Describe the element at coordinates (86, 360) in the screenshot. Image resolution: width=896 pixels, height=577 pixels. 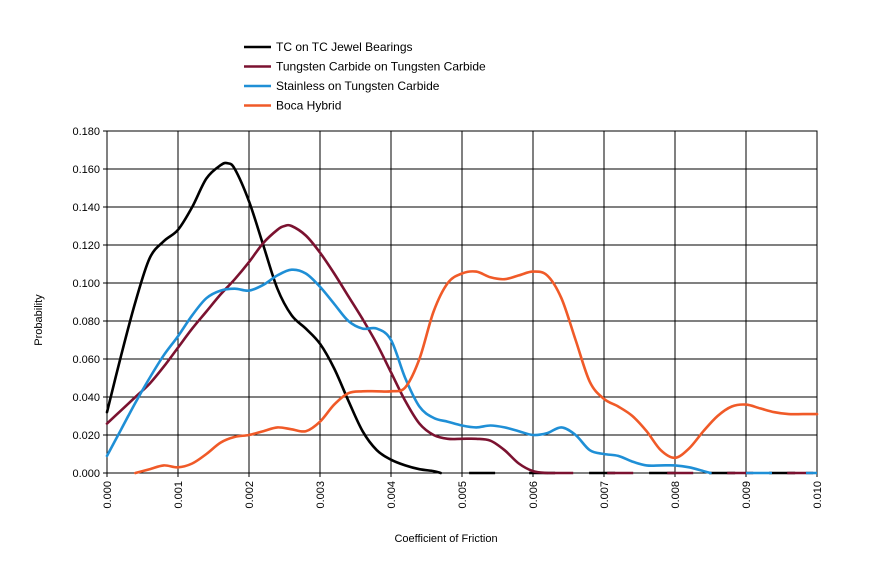
I see `y-tick-label: 0.060` at that location.